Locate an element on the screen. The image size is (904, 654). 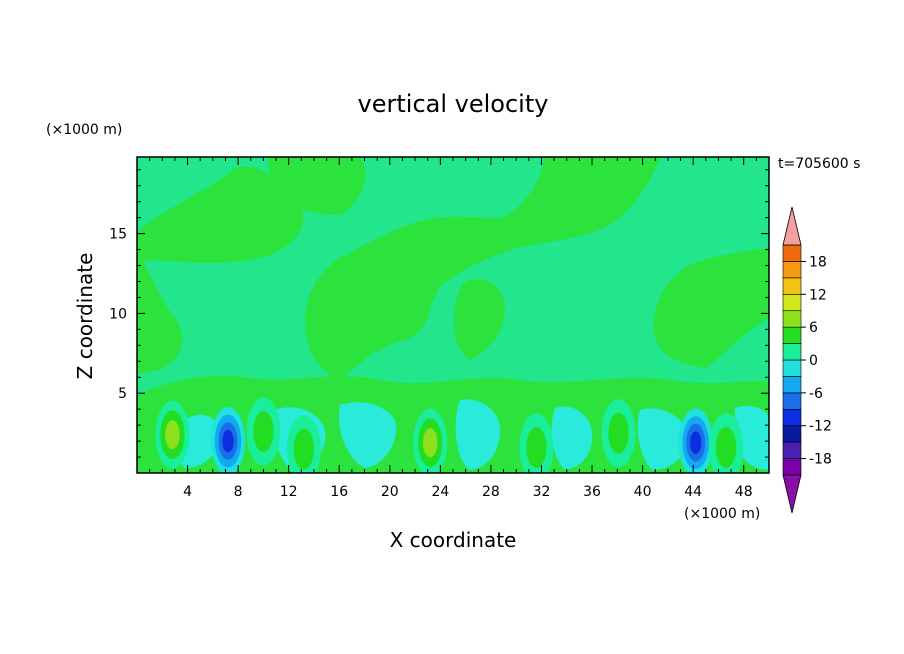
x-tick-label: 12 is located at coordinates (289, 492).